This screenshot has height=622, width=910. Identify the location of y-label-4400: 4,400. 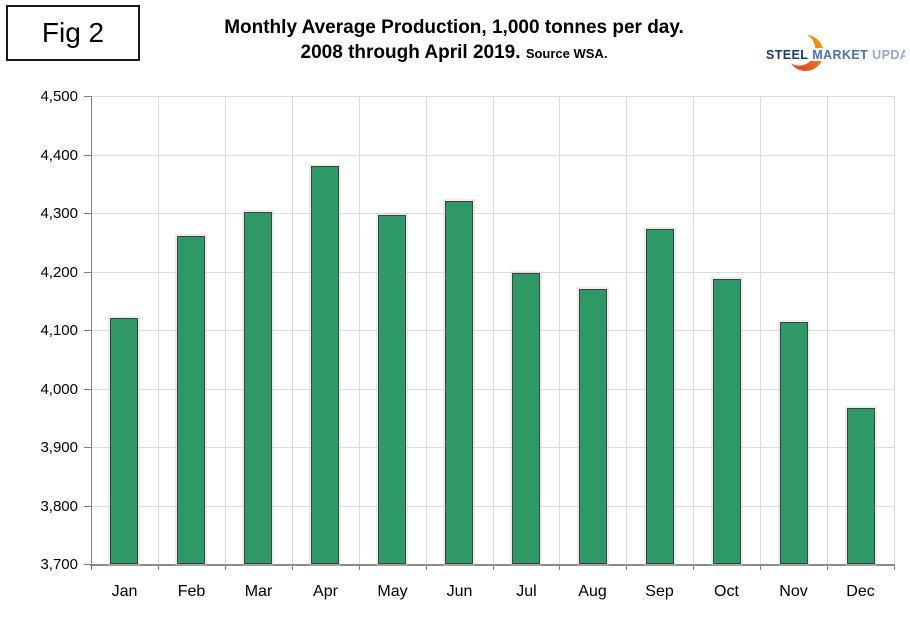
(59, 155).